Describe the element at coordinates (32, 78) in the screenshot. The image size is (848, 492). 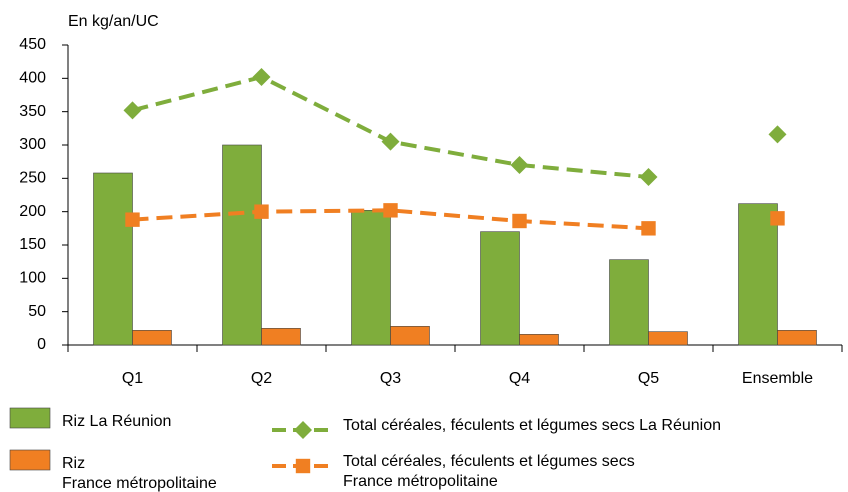
I see `y-tick-label: 400` at that location.